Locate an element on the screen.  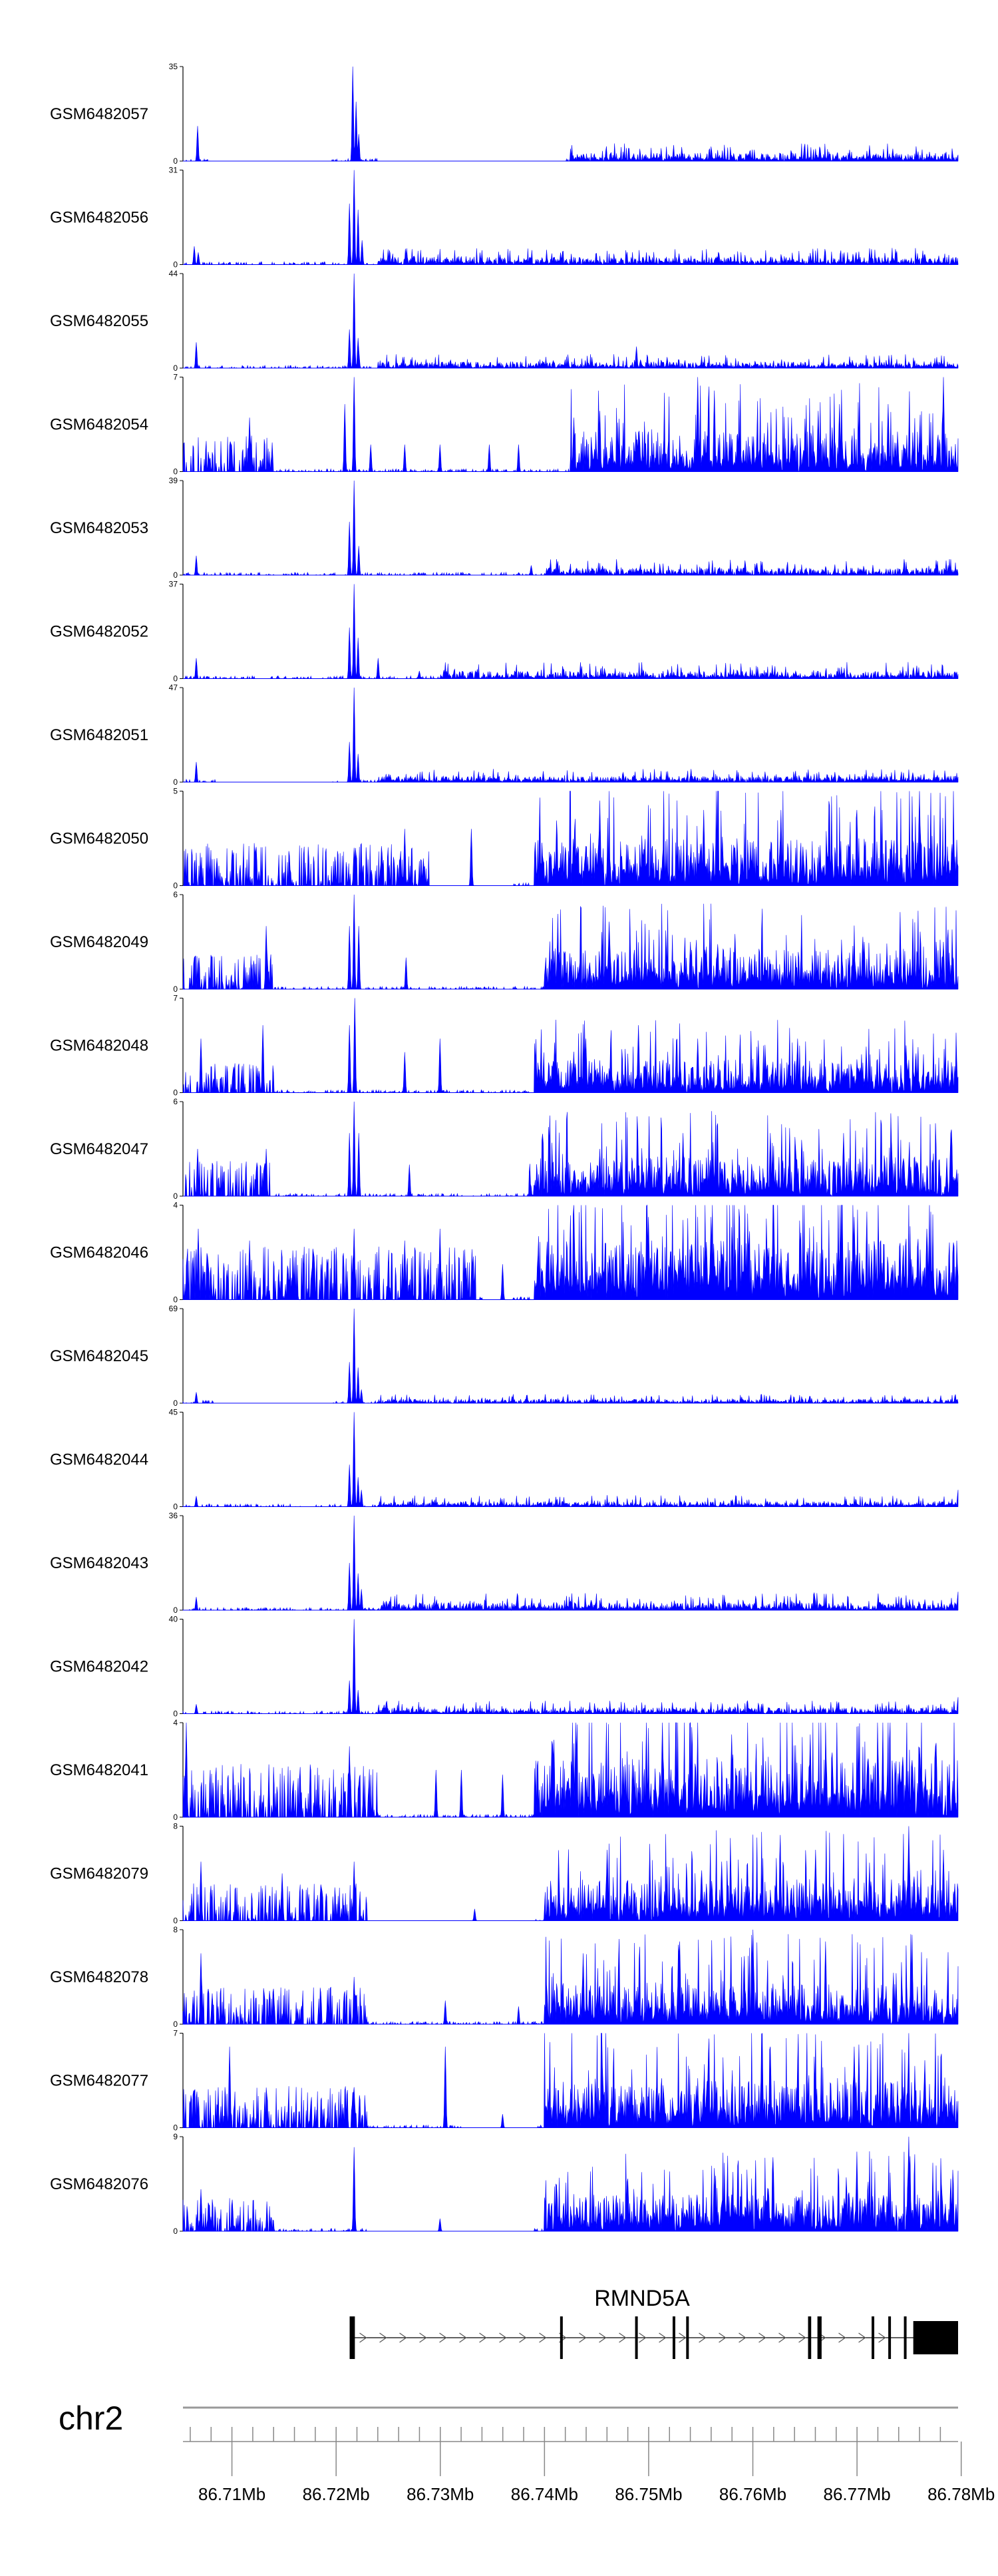
chromosome-label: chr2 is located at coordinates (91, 2418).